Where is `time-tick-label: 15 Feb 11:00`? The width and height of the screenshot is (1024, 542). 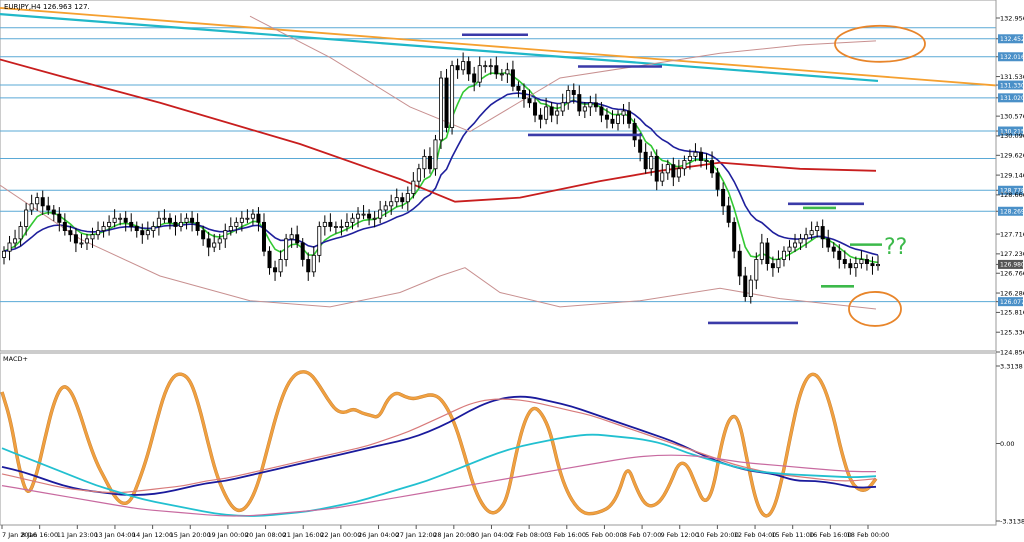
time-tick-label: 15 Feb 11:00 is located at coordinates (792, 535).